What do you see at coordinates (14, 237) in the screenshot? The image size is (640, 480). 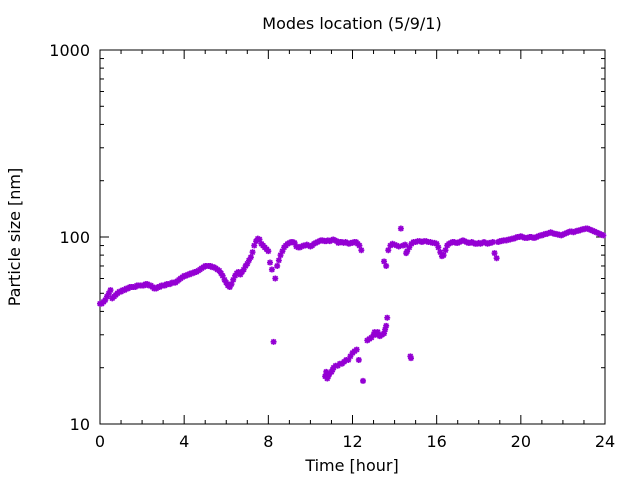 I see `y-axis-title: Particle size [nm]` at bounding box center [14, 237].